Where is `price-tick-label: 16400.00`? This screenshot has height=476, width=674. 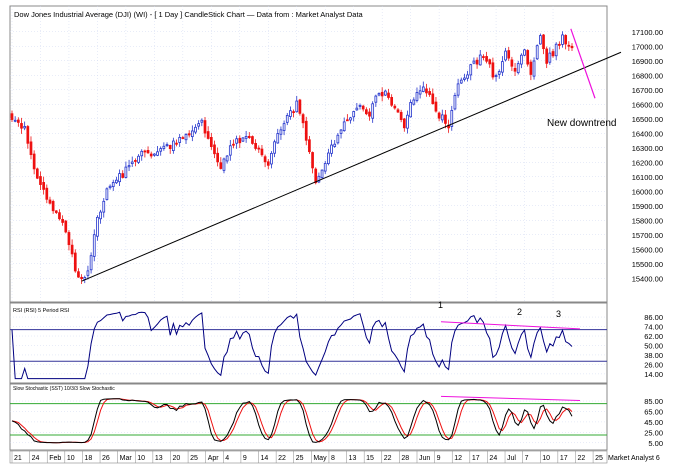 price-tick-label: 16400.00 is located at coordinates (647, 133).